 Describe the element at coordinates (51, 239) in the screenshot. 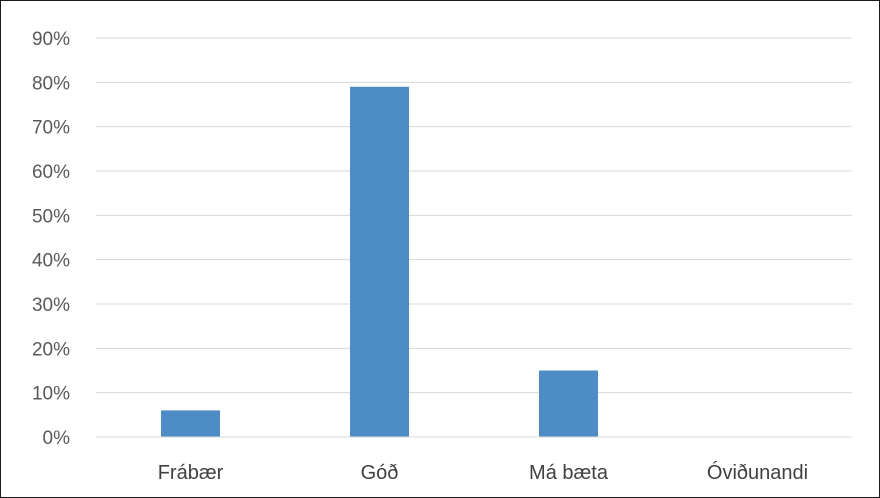

I see `y-axis-tick-labels: 0% 10% 20% 30% 40% 50% 60% 70% 80% 90%` at that location.